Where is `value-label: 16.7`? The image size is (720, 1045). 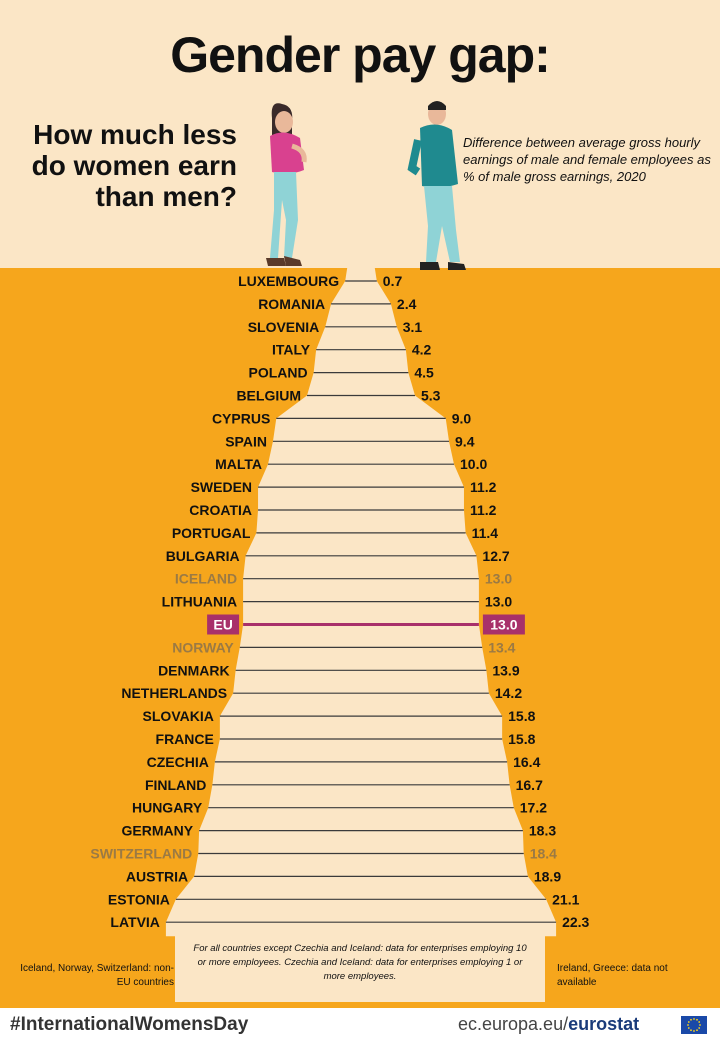
value-label: 16.7 is located at coordinates (529, 785).